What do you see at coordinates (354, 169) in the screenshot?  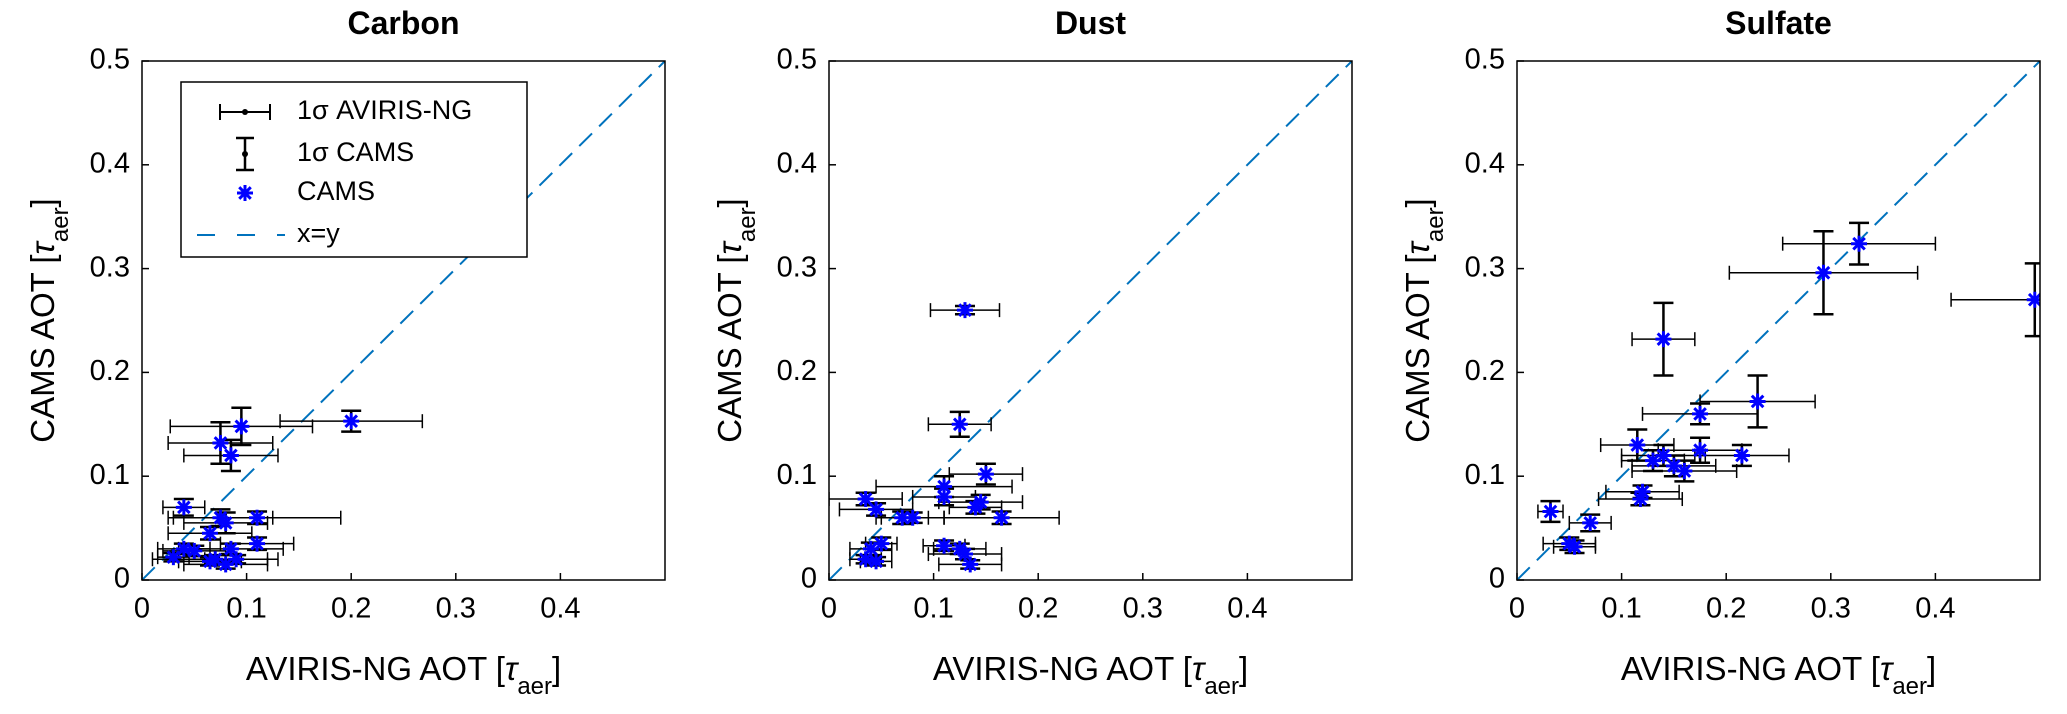 I see `legend: 1σ AVIRIS-NG 1σ CAMS CAMS x=y` at bounding box center [354, 169].